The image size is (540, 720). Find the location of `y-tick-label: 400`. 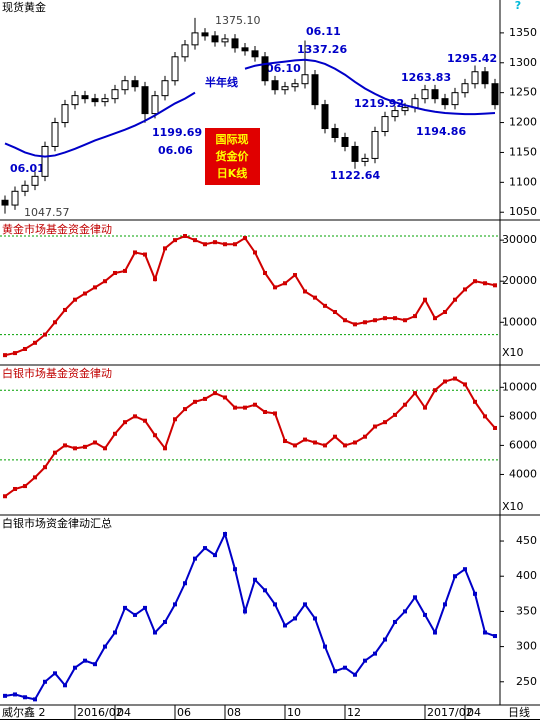

y-tick-label: 400 is located at coordinates (526, 575).